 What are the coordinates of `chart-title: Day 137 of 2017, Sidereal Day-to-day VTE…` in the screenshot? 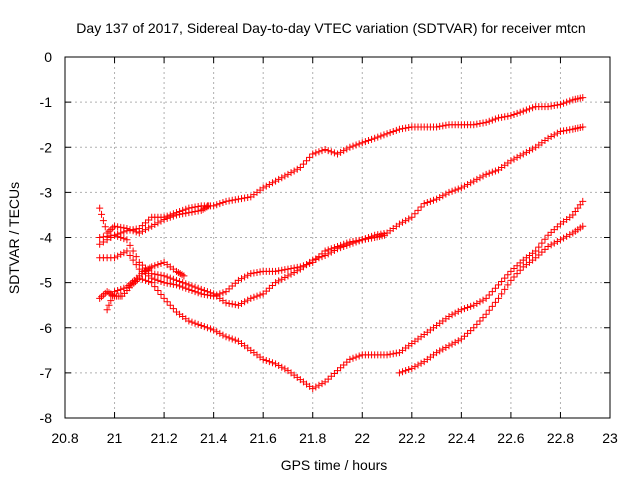 It's located at (330, 28).